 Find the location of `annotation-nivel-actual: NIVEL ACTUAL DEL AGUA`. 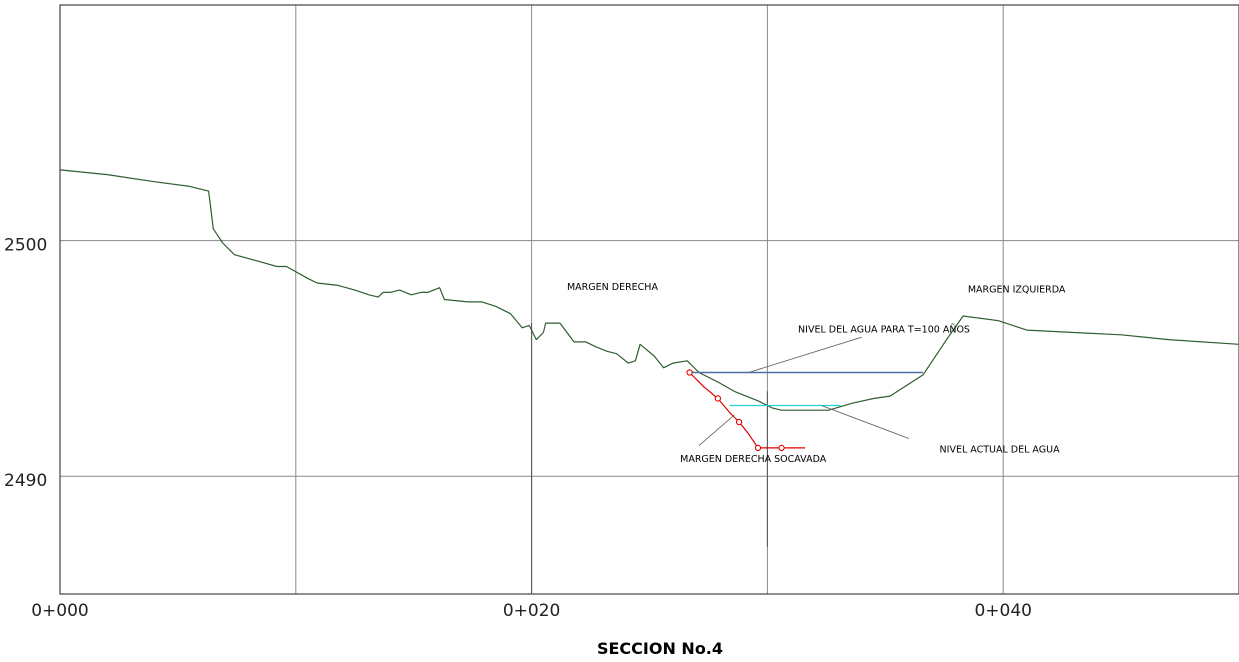

annotation-nivel-actual: NIVEL ACTUAL DEL AGUA is located at coordinates (1000, 450).